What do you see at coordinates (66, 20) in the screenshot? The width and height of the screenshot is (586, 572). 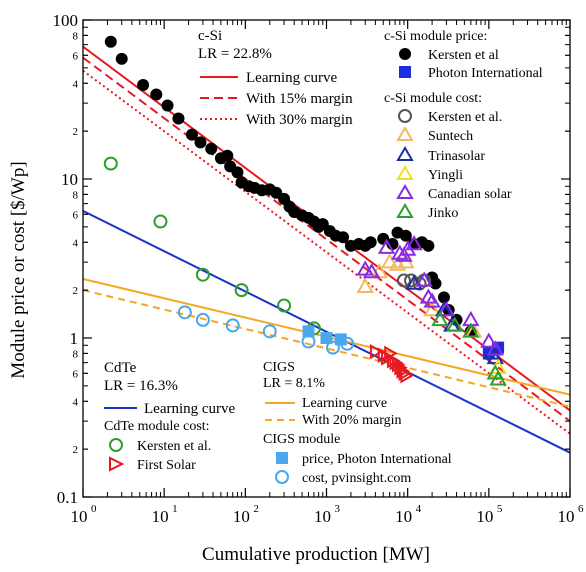 I see `y-tick-label-15: 100` at bounding box center [66, 20].